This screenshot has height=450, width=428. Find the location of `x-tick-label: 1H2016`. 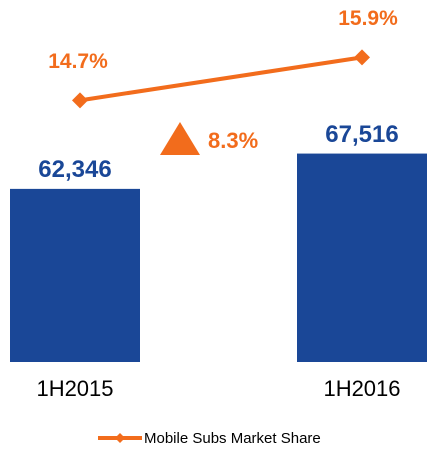

x-tick-label: 1H2016 is located at coordinates (361, 388).